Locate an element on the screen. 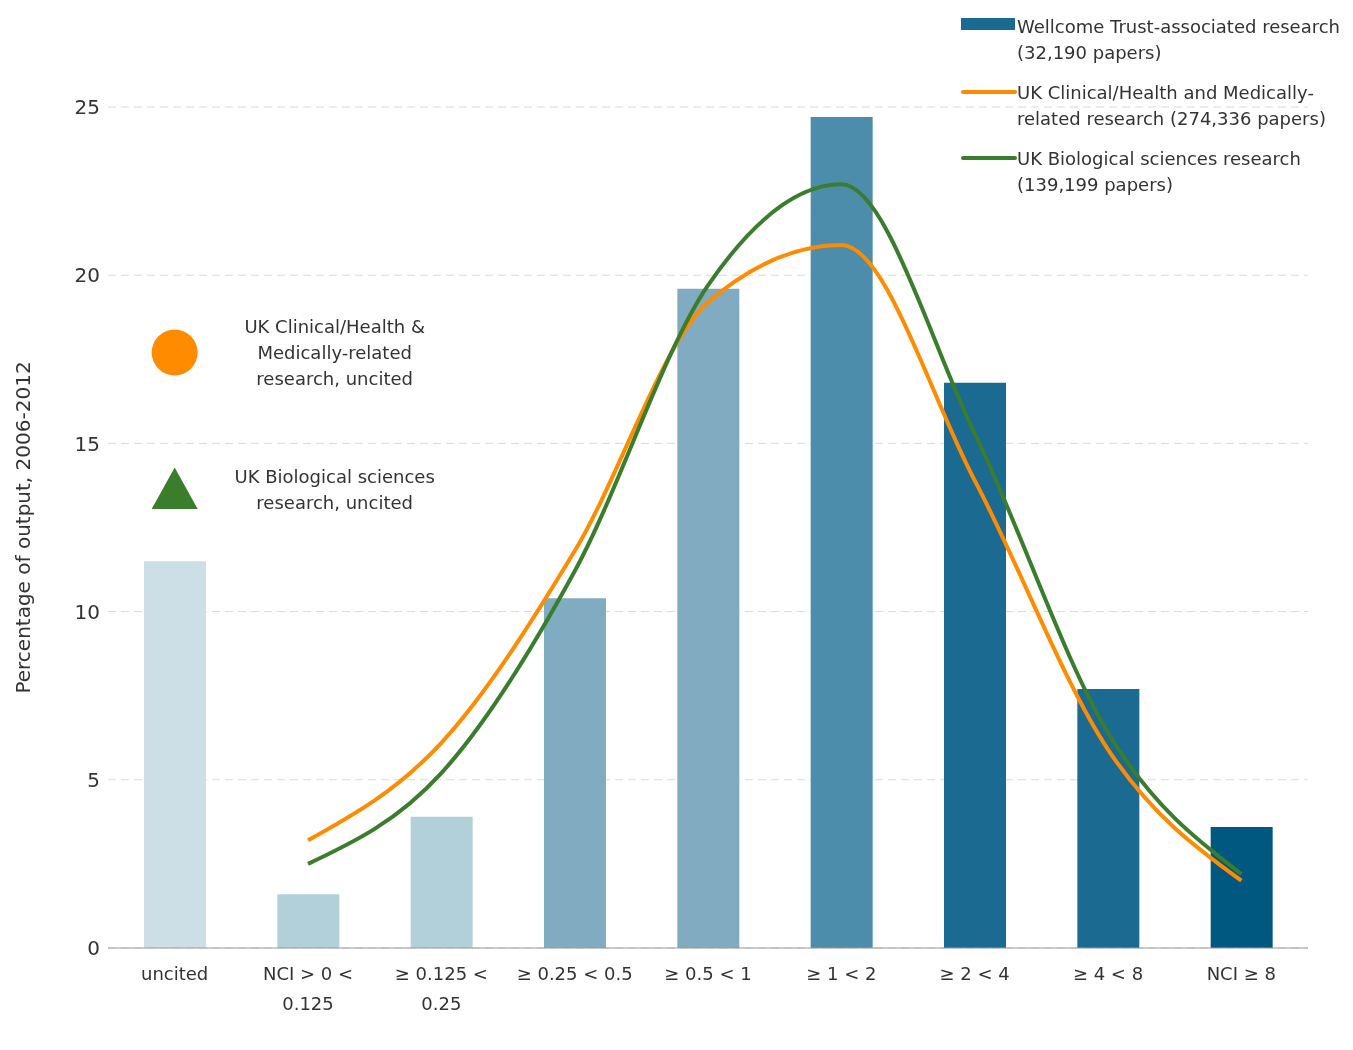 The width and height of the screenshot is (1353, 1050). x-tick-label: NCI ≥ 8 is located at coordinates (1241, 973).